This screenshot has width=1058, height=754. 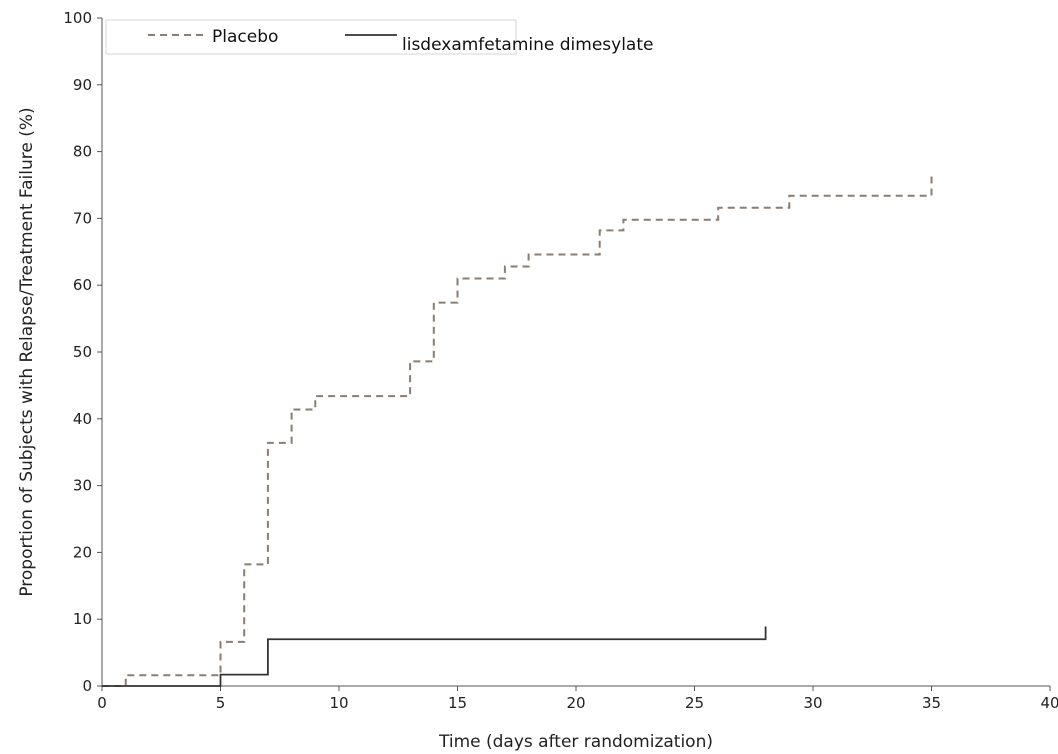 What do you see at coordinates (102, 703) in the screenshot?
I see `x-tick-label: 0` at bounding box center [102, 703].